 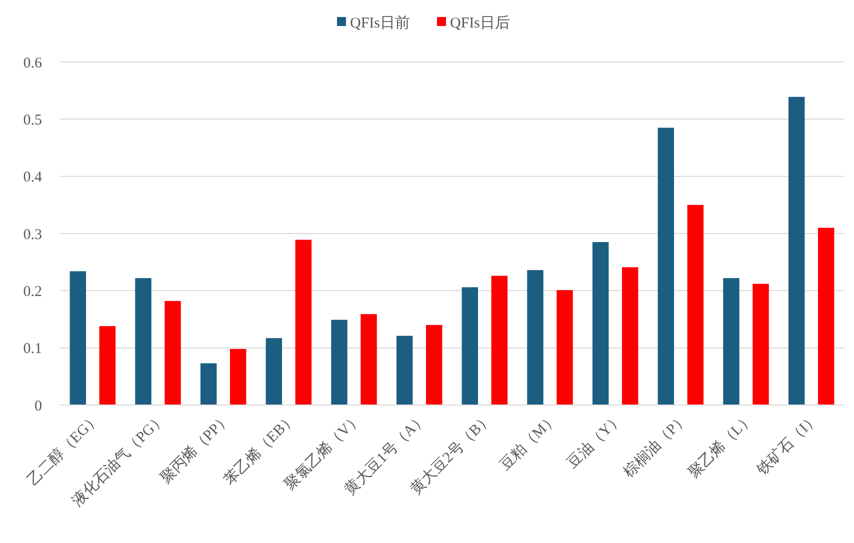 I want to click on y-tick-label: 0.4, so click(x=32, y=178).